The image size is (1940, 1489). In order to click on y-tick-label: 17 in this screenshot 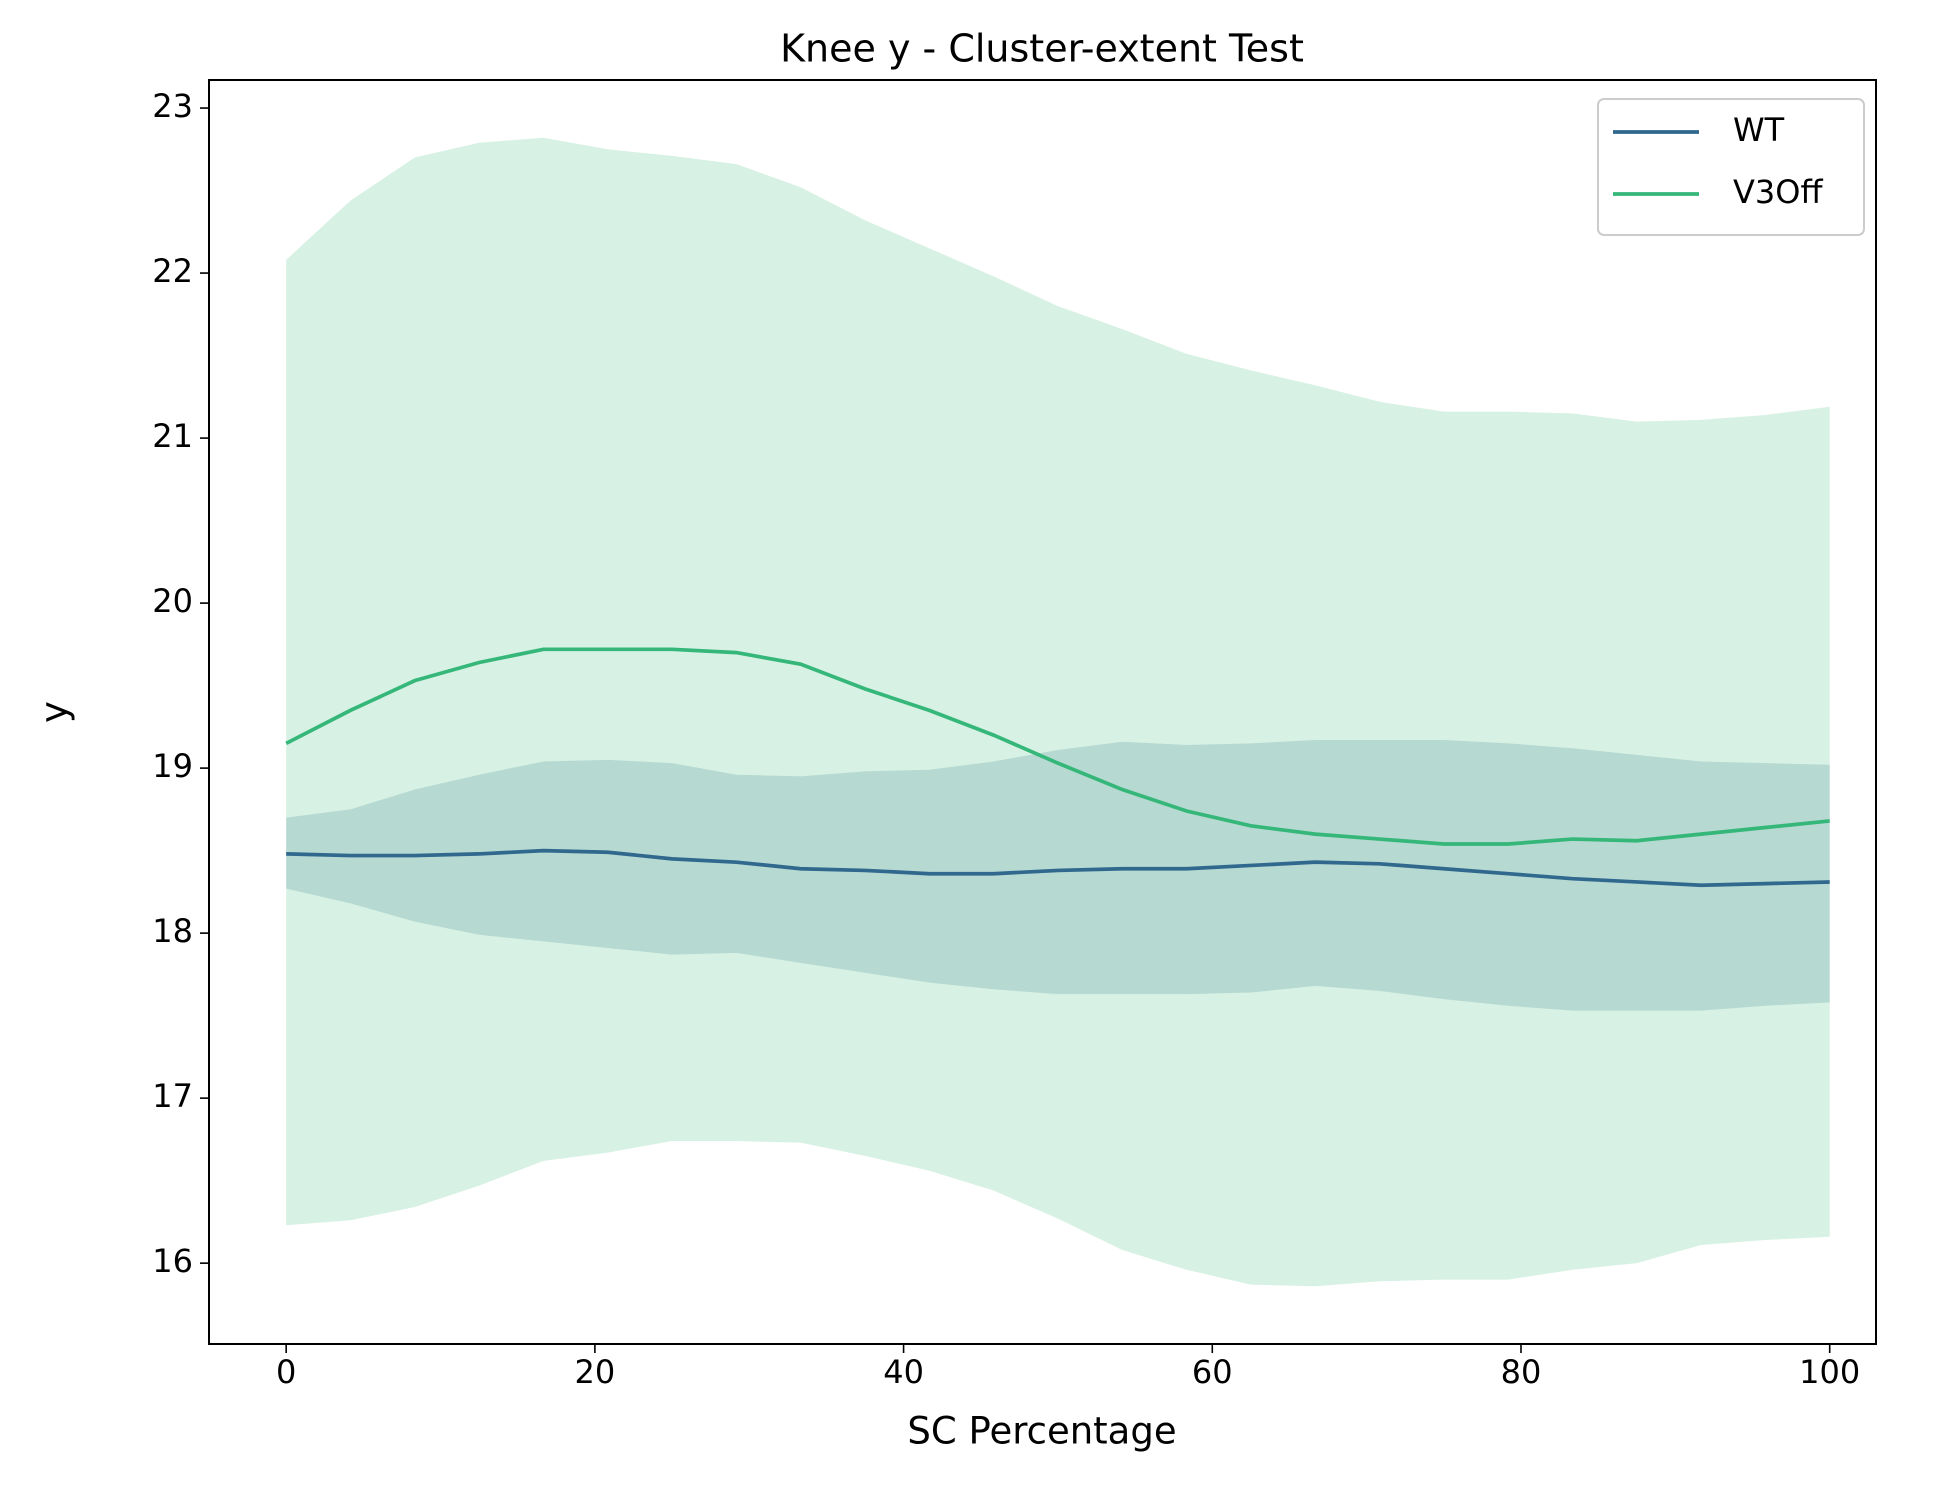, I will do `click(172, 1096)`.